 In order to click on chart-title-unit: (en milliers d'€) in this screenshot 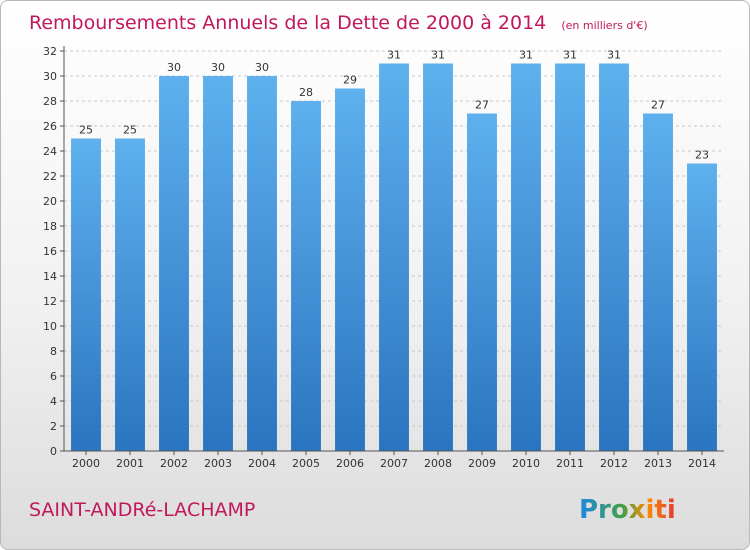, I will do `click(604, 25)`.